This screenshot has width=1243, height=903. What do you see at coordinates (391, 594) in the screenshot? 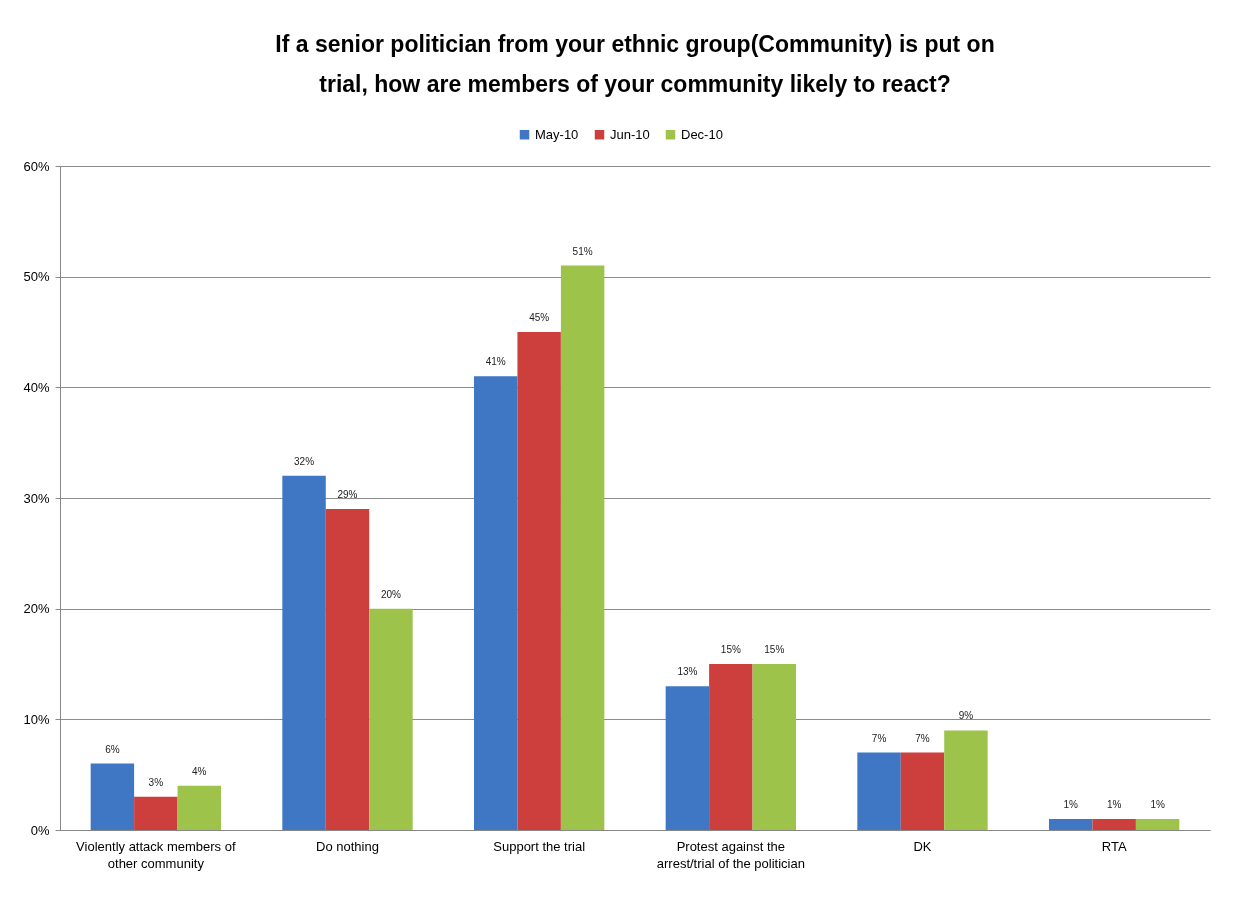
I see `data-label: 20%` at bounding box center [391, 594].